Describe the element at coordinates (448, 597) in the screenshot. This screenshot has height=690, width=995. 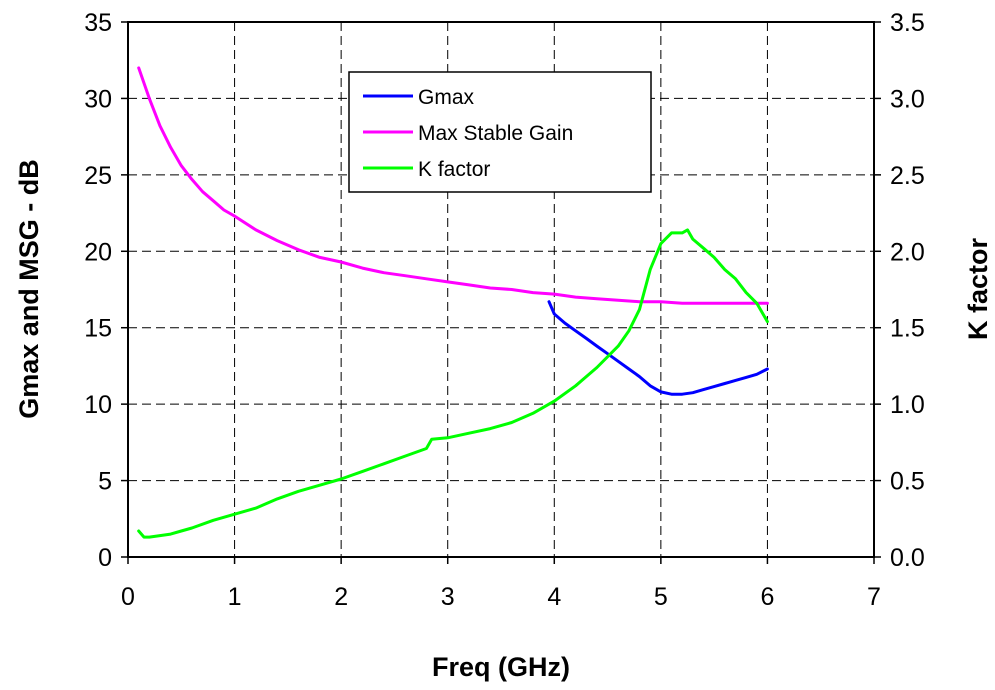
I see `x-tick-label: 3` at that location.